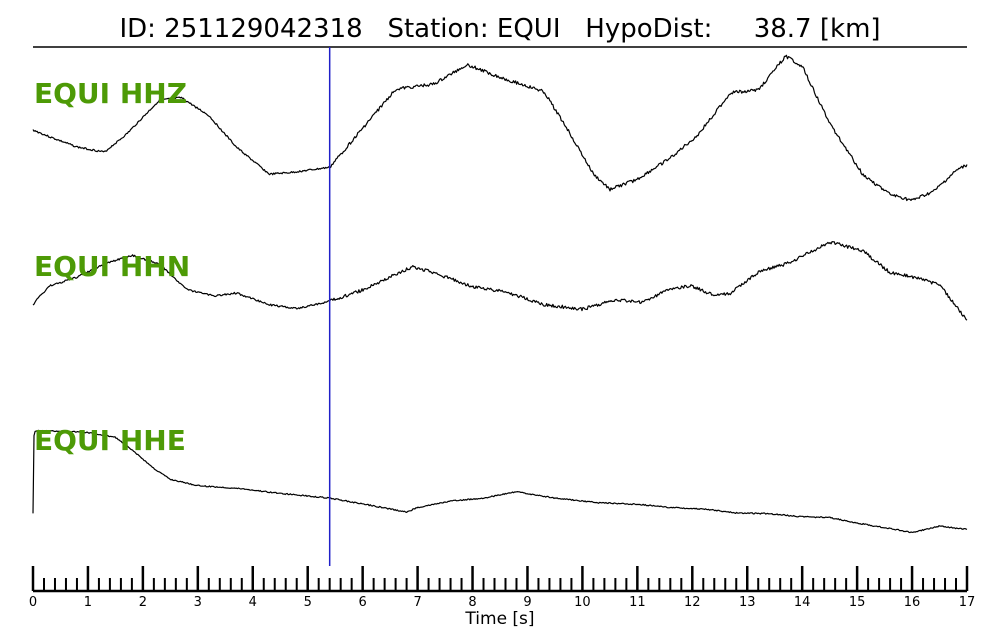 This screenshot has width=1000, height=640. Describe the element at coordinates (198, 602) in the screenshot. I see `x-tick-label: 3` at that location.